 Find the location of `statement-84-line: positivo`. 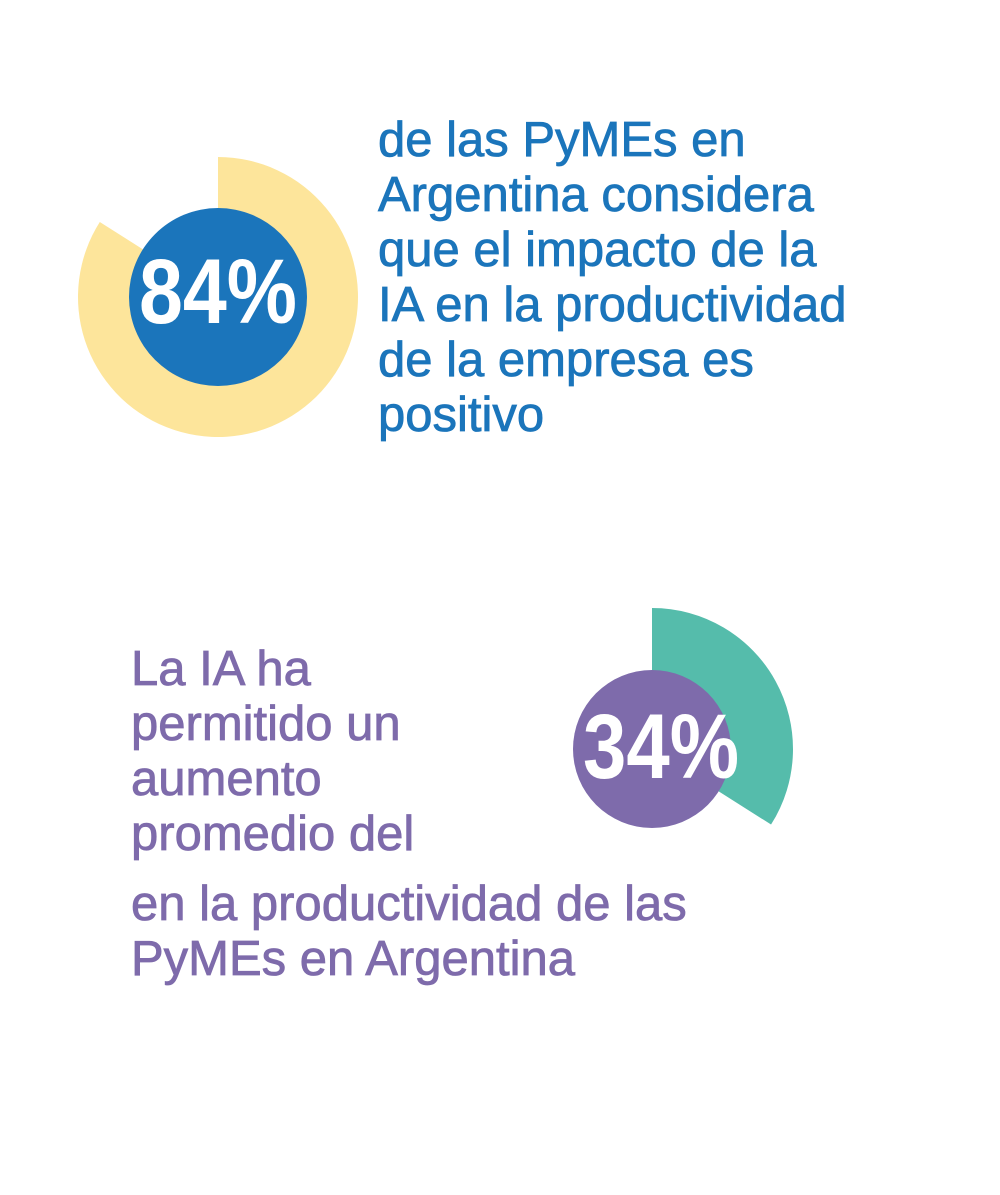

statement-84-line: positivo is located at coordinates (461, 415).